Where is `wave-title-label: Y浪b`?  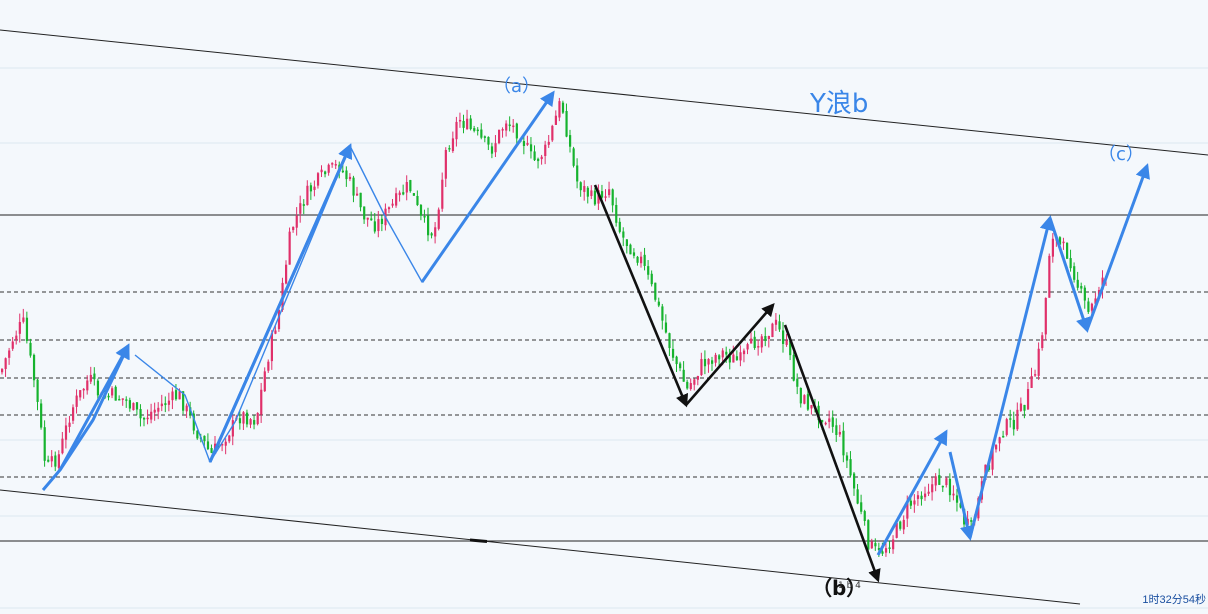
wave-title-label: Y浪b is located at coordinates (838, 104).